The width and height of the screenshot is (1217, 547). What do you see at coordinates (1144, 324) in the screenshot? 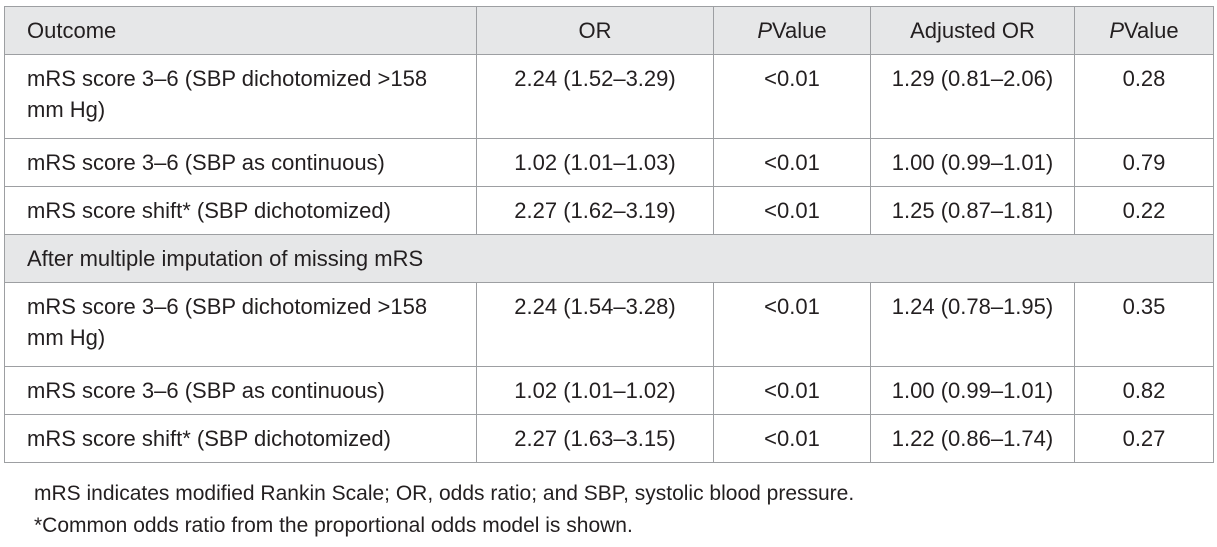
I see `cell-adjusted-p: 0.35` at bounding box center [1144, 324].